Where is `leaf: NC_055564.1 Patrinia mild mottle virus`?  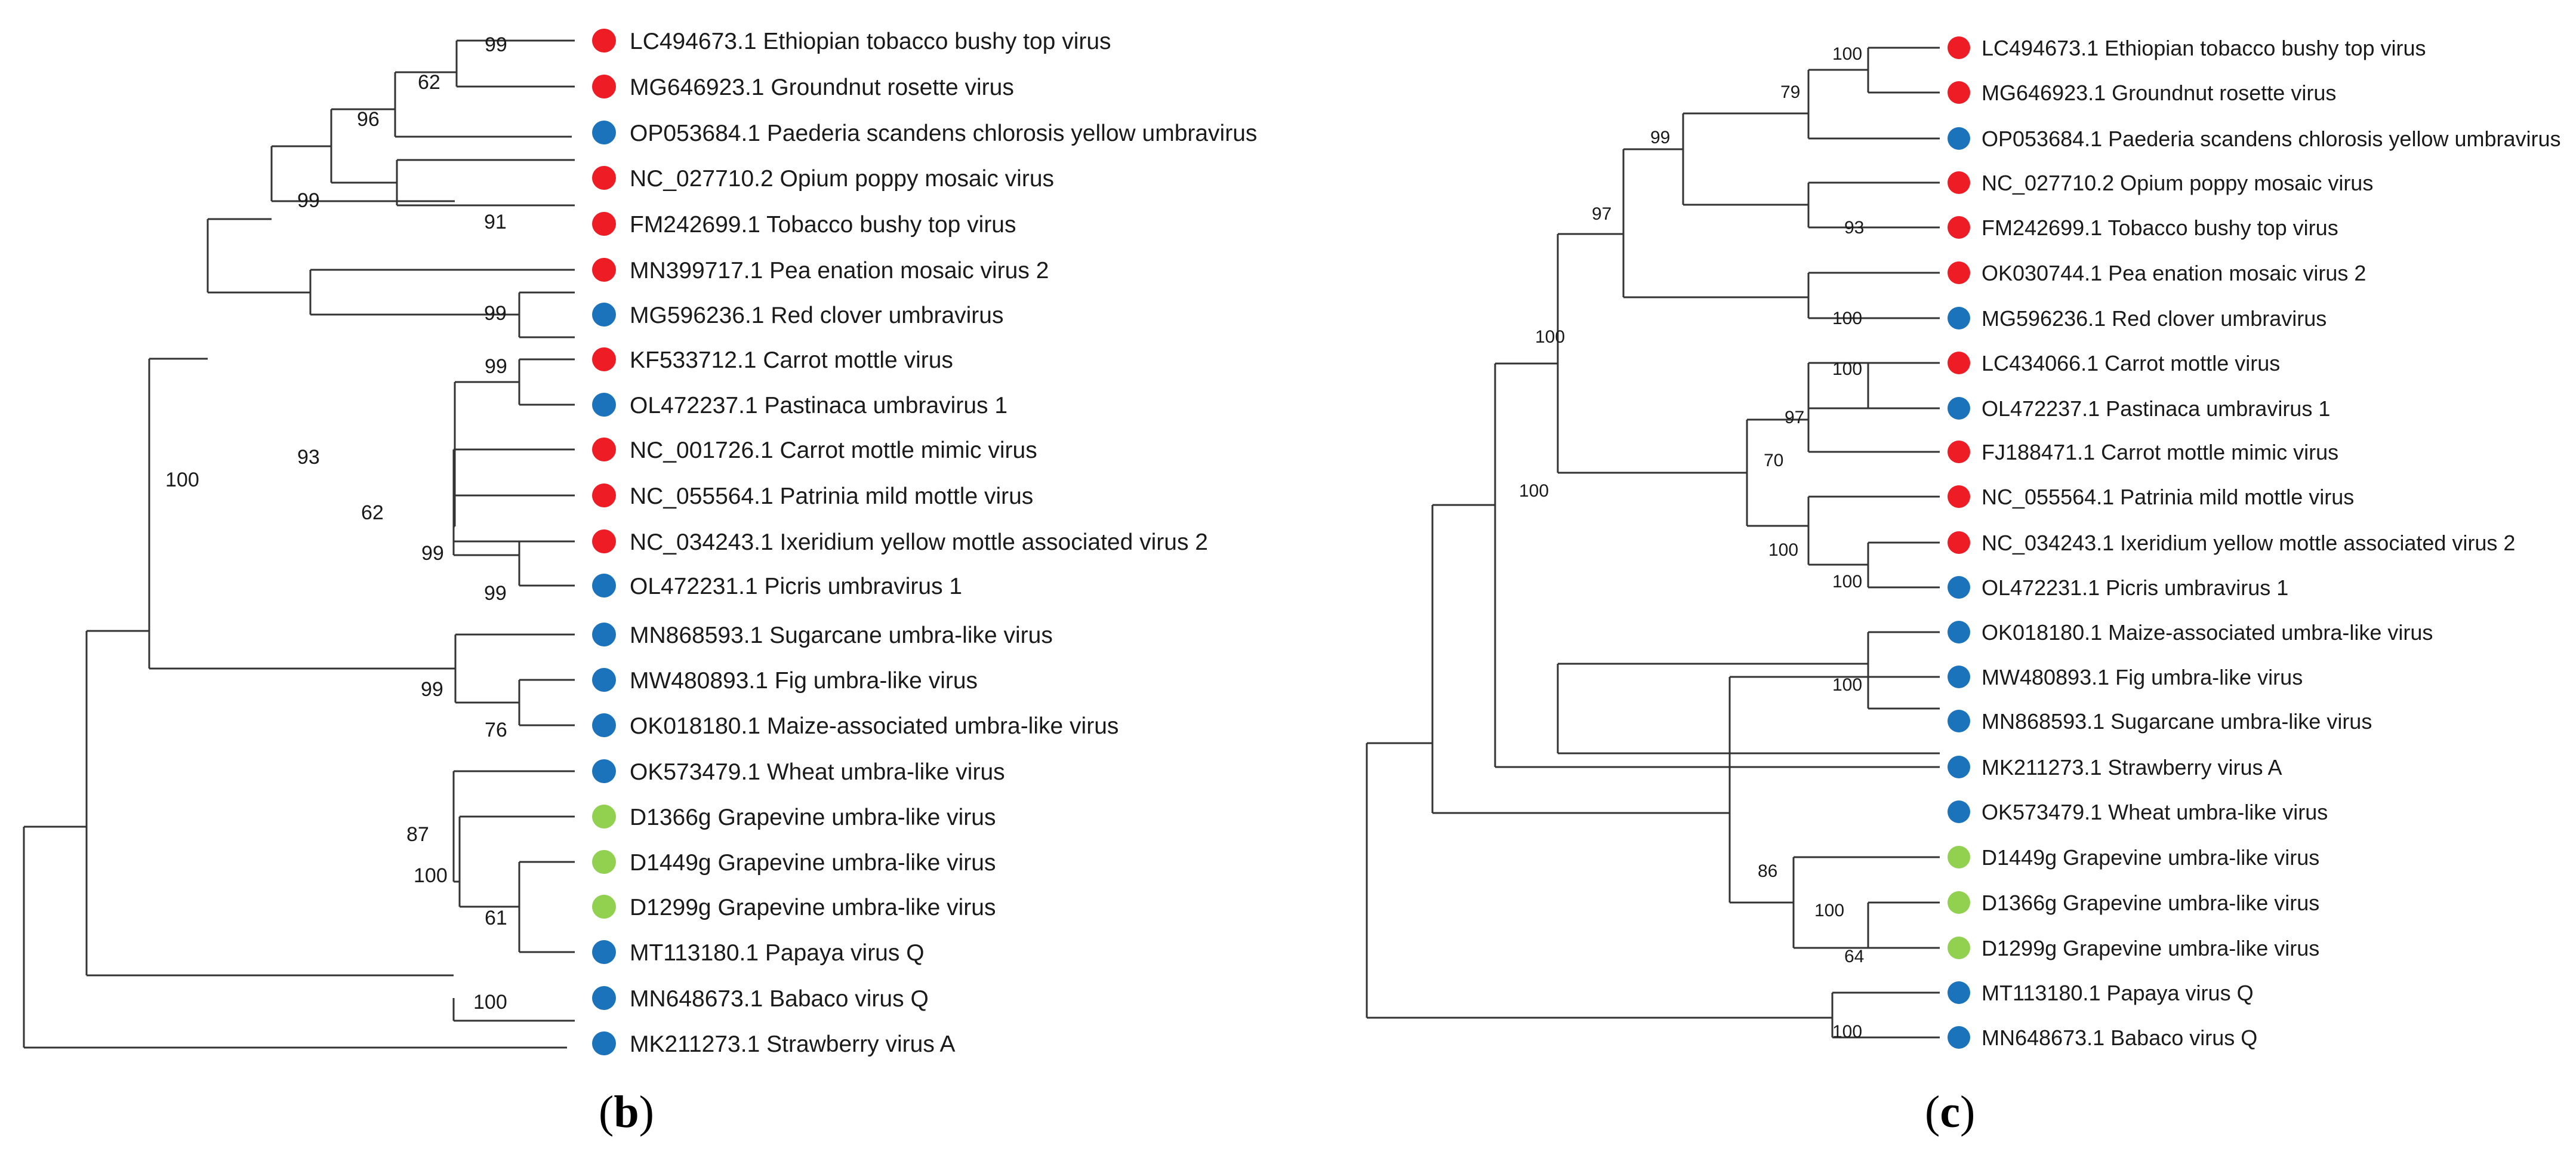
leaf: NC_055564.1 Patrinia mild mottle virus is located at coordinates (812, 496).